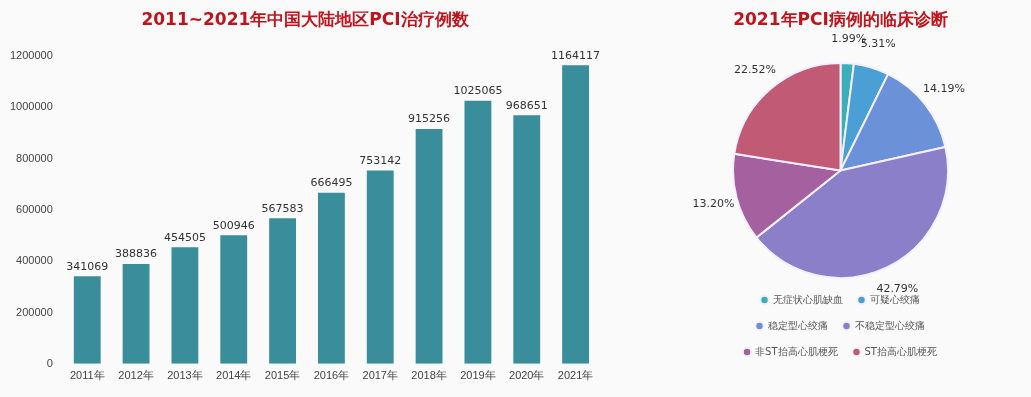  Describe the element at coordinates (943, 89) in the screenshot. I see `data-label: 14.19%` at that location.